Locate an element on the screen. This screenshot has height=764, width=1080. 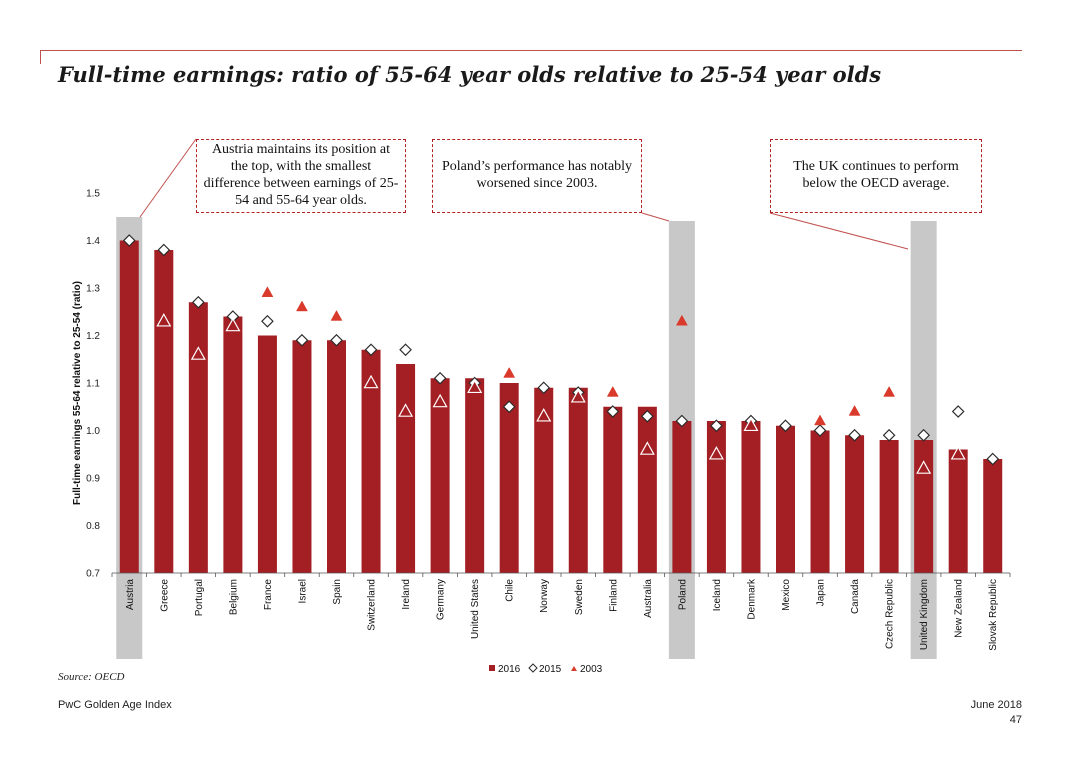
marker-2003-japan is located at coordinates (820, 420).